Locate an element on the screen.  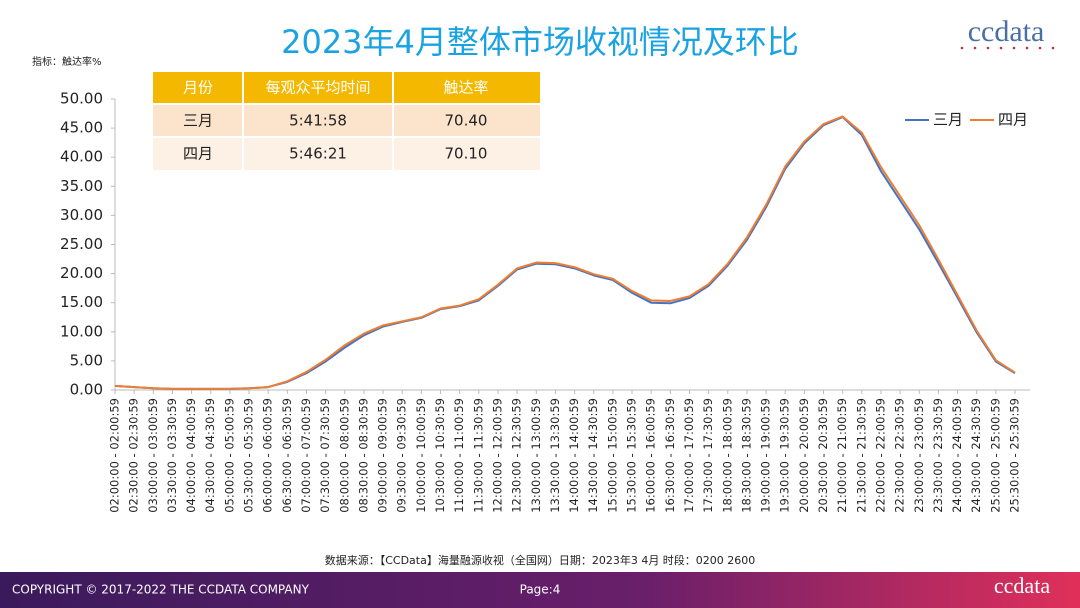
y-tick-label: 15.00 is located at coordinates (81, 302).